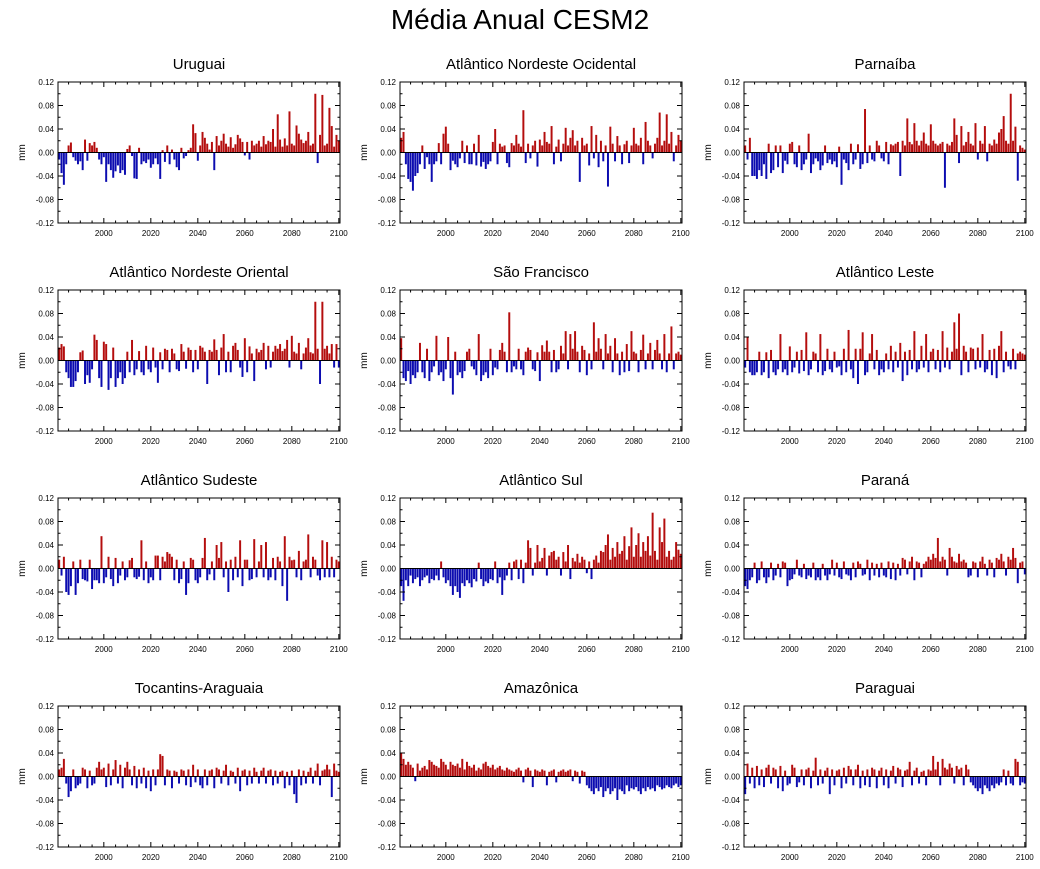  Describe the element at coordinates (245, 649) in the screenshot. I see `x-tick-label: 2060` at that location.